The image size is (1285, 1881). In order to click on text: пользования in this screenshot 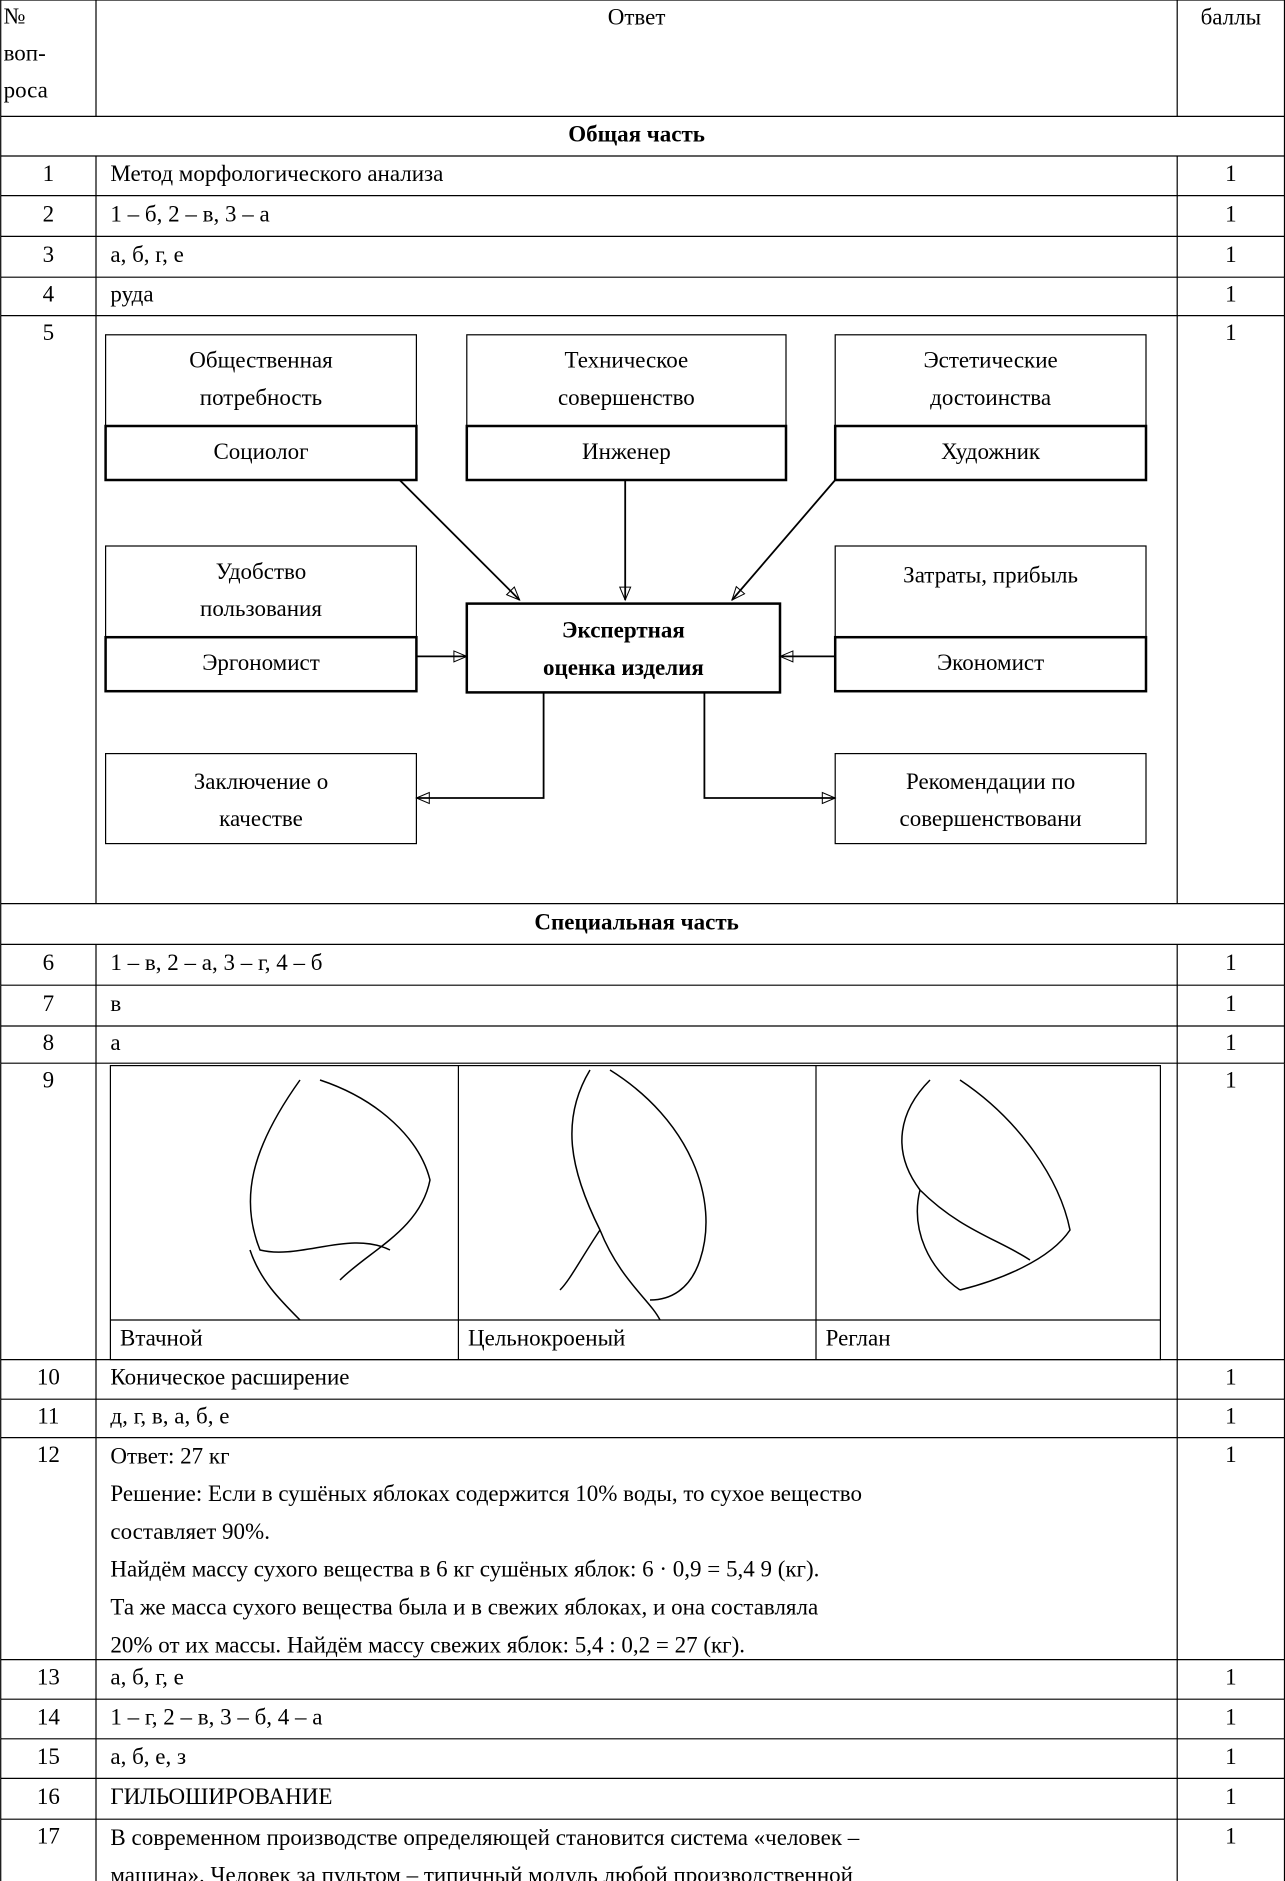, I will do `click(261, 608)`.